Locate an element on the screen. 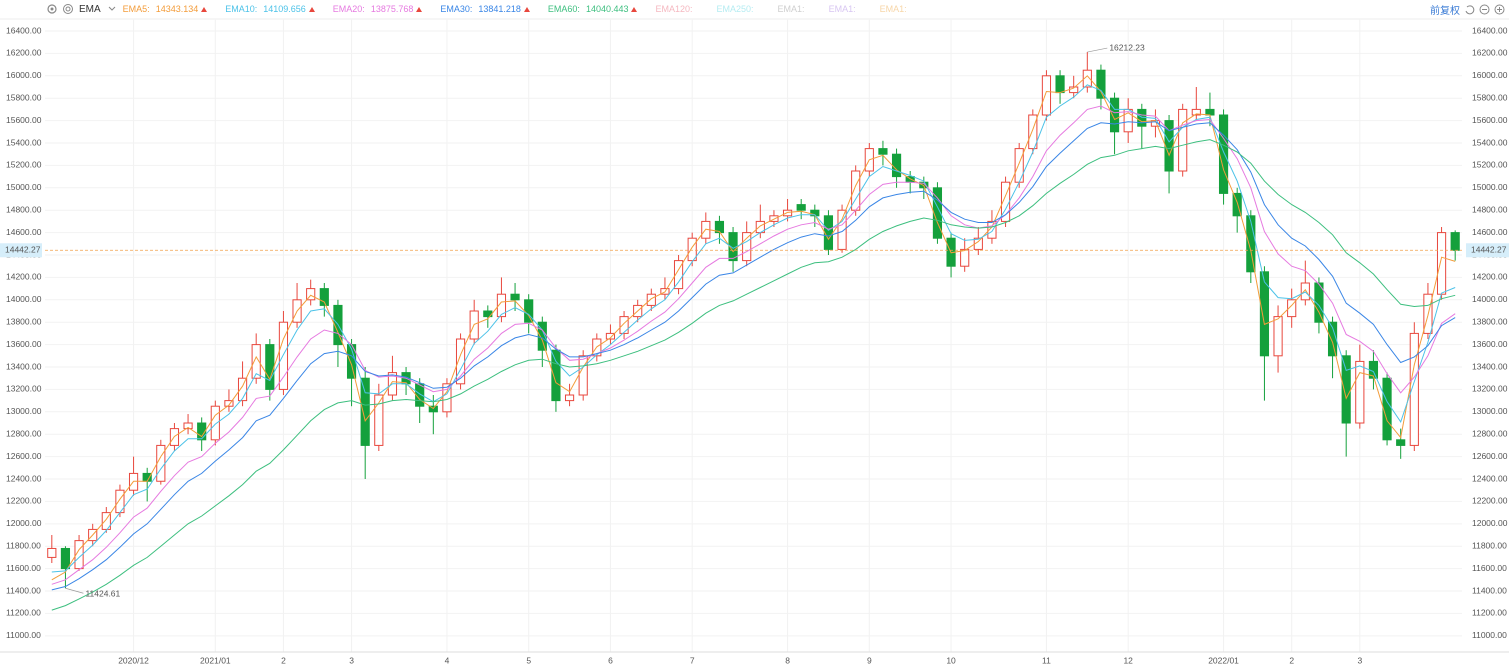 Image resolution: width=1509 pixels, height=669 pixels. x-tick-label: 7 is located at coordinates (692, 660).